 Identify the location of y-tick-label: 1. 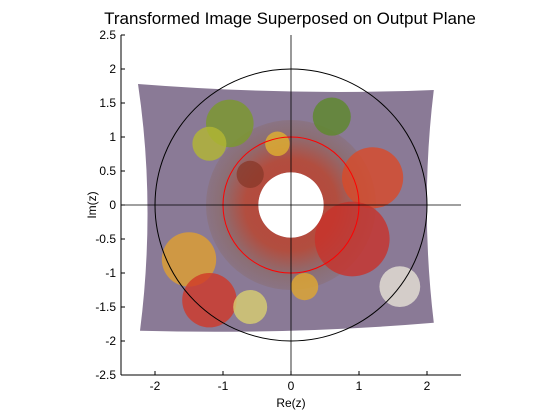
(112, 137).